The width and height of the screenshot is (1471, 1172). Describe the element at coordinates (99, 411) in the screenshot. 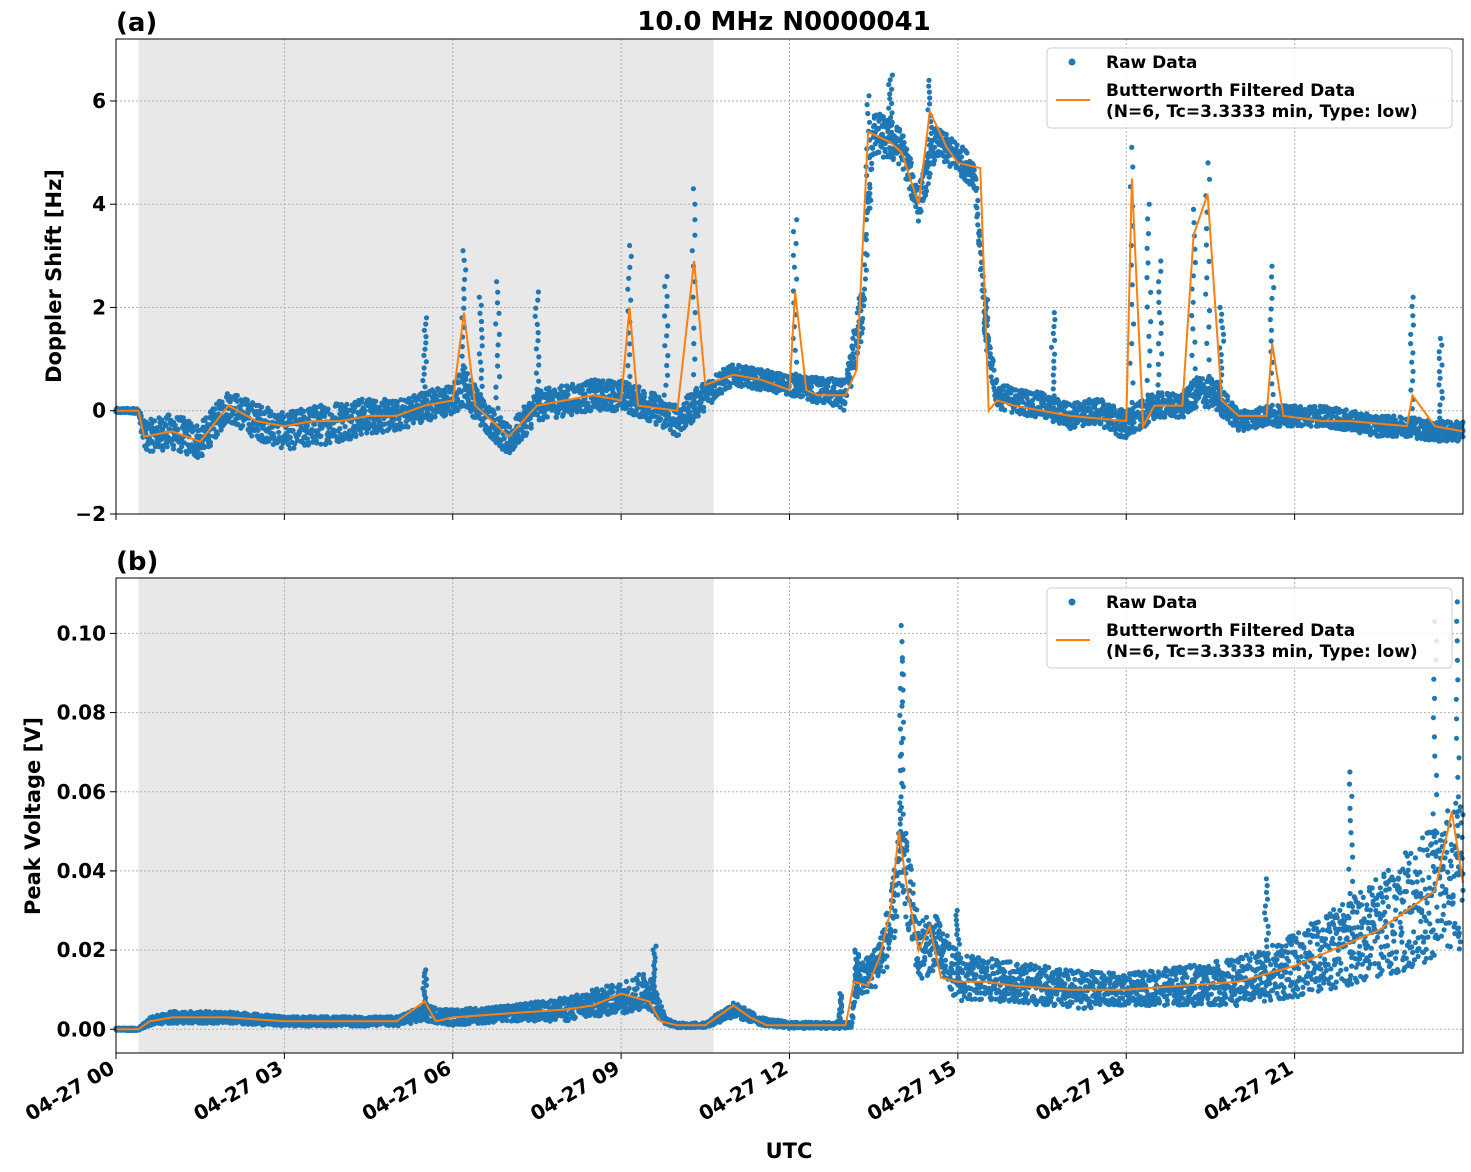

I see `y-tick-label: 0` at that location.